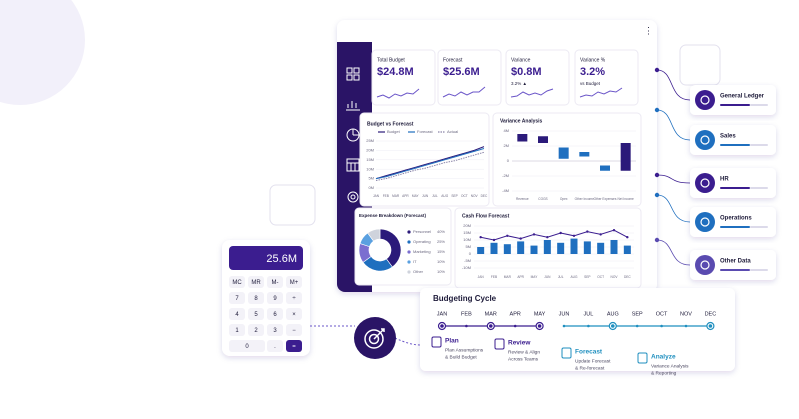  What do you see at coordinates (393, 215) in the screenshot?
I see `panel-title: Expense Breakdown (Forecast)` at bounding box center [393, 215].